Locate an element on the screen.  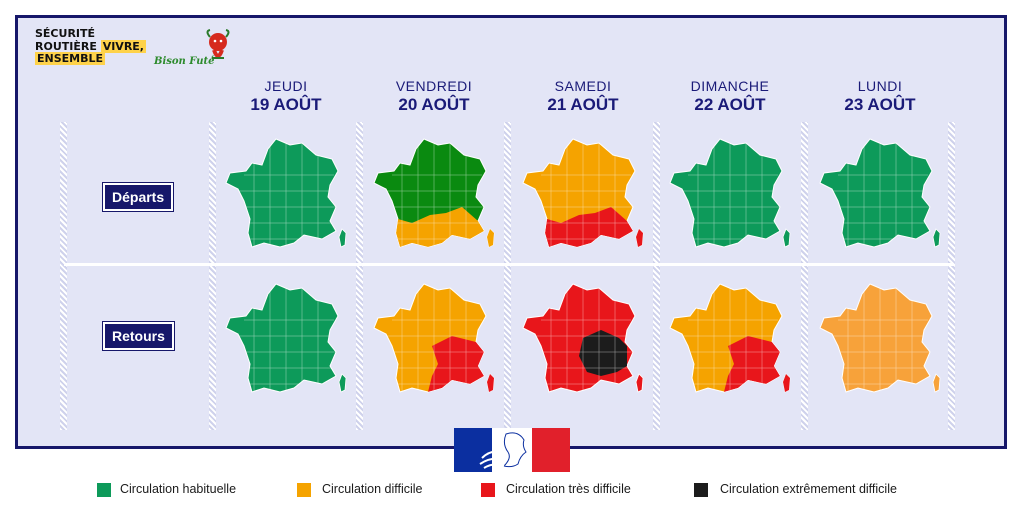
day-date: 21 AOÛT is located at coordinates (583, 104).